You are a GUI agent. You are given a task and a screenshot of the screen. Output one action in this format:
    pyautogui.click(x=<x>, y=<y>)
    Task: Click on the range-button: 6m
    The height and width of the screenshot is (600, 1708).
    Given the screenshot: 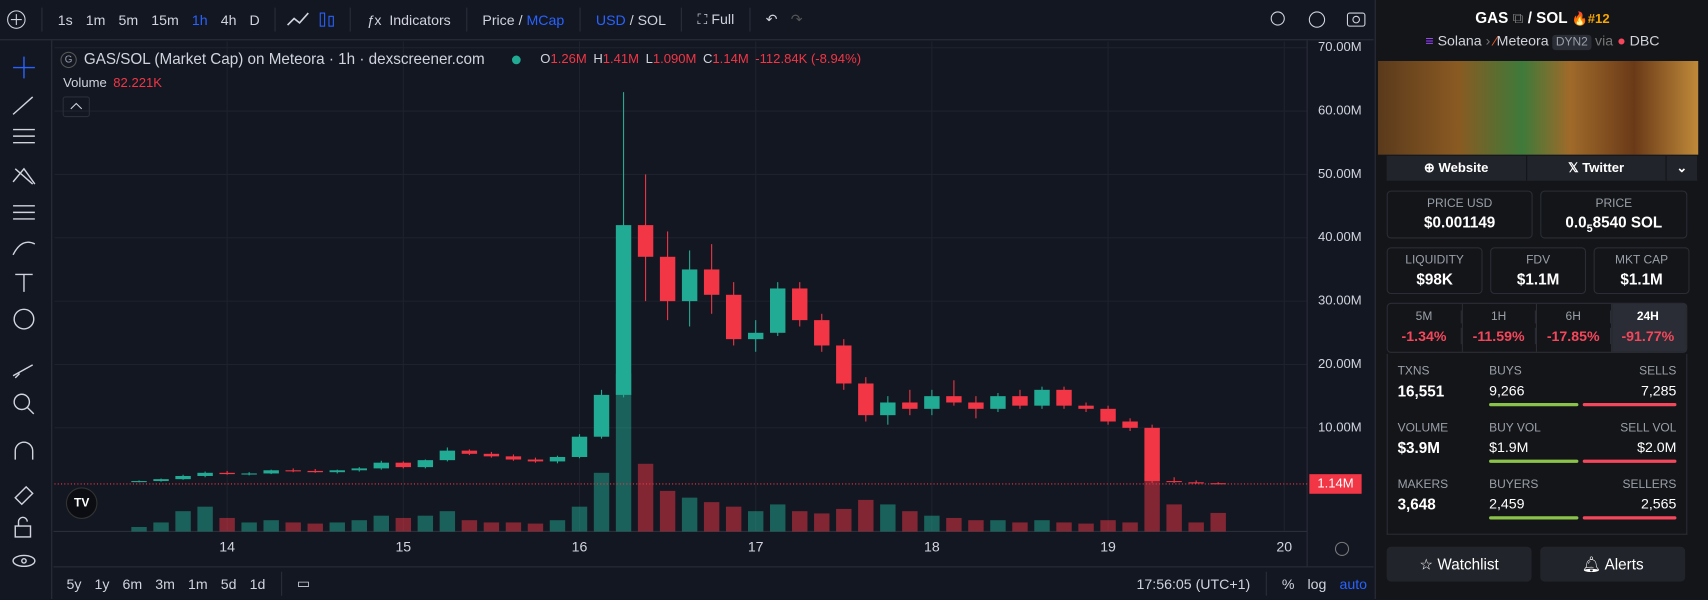 What is the action you would take?
    pyautogui.click(x=132, y=583)
    